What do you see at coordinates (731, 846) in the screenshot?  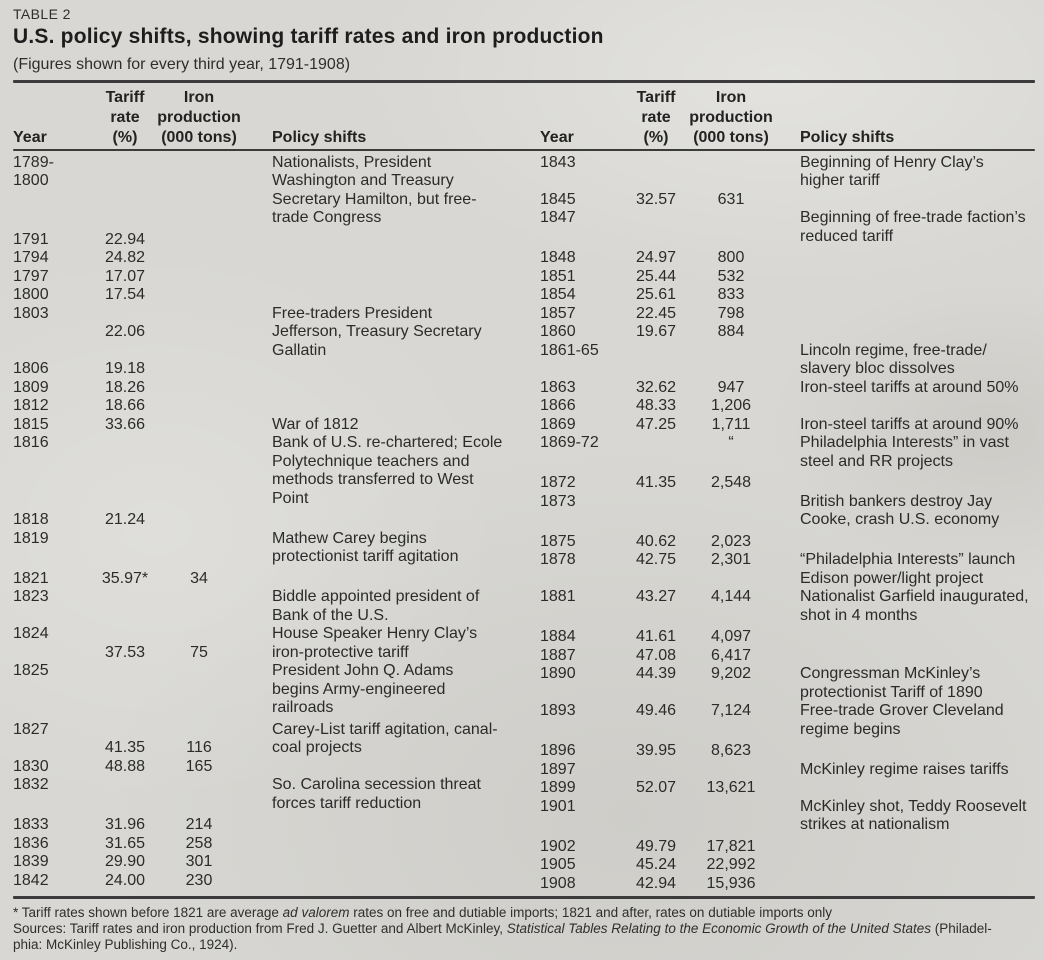 I see `iron-production-cell: 17,821` at bounding box center [731, 846].